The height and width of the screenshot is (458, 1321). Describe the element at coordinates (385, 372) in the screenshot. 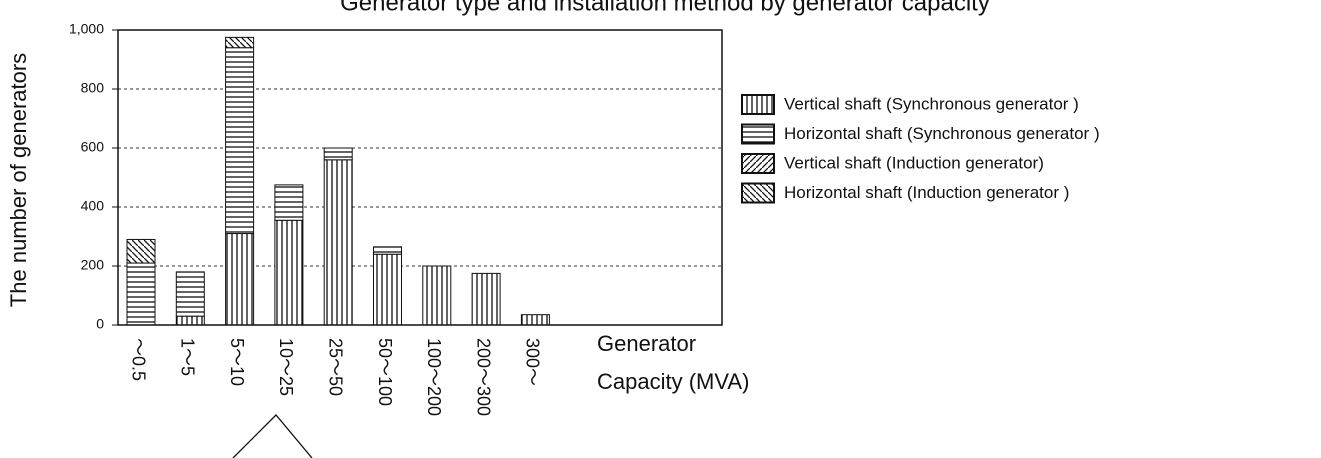

I see `x-tick-label: 50～100` at that location.